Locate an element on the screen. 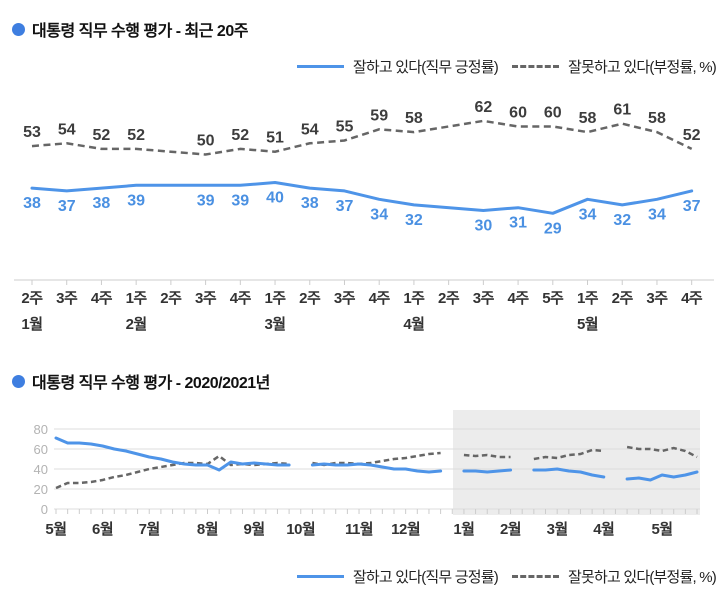 The height and width of the screenshot is (599, 726). month-label: 10월 is located at coordinates (300, 529).